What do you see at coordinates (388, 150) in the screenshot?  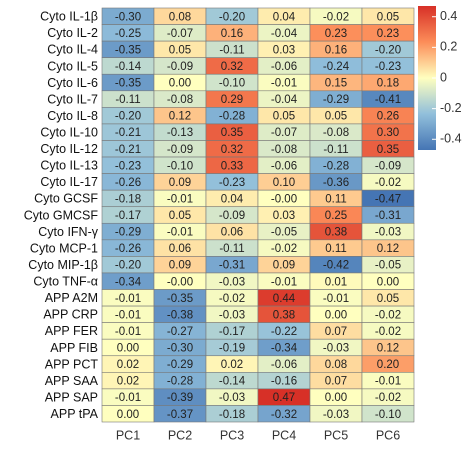 I see `cell-label: 0.35` at bounding box center [388, 150].